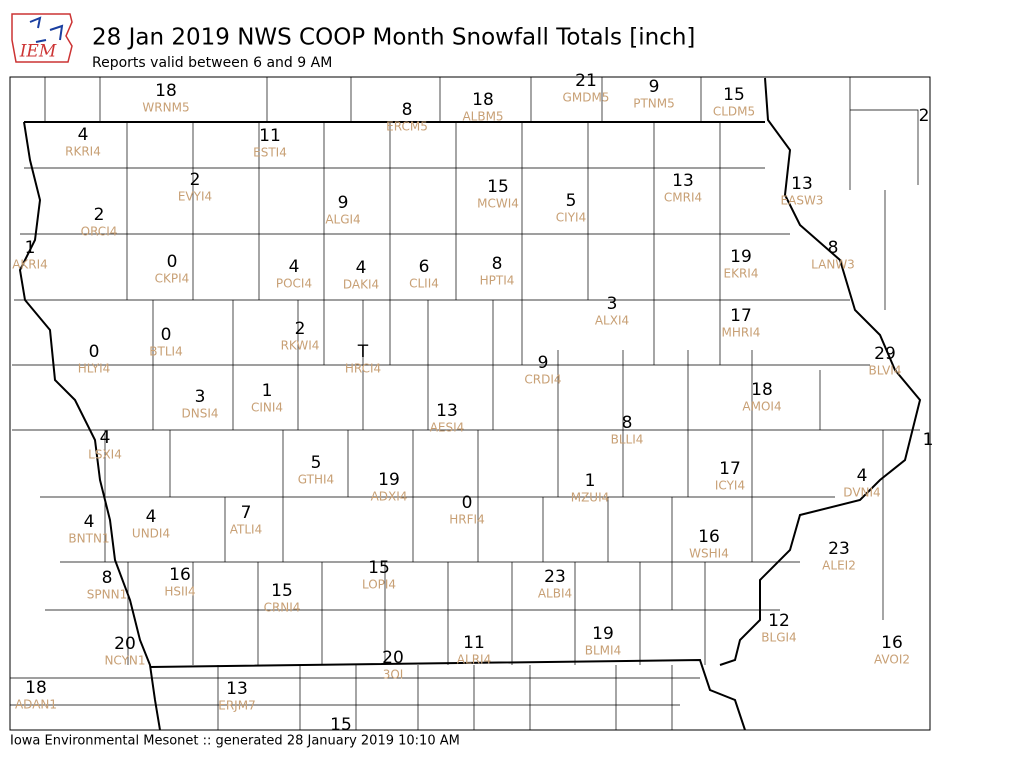 This screenshot has height=768, width=1024. Describe the element at coordinates (294, 284) in the screenshot. I see `station-id: POCI4` at that location.